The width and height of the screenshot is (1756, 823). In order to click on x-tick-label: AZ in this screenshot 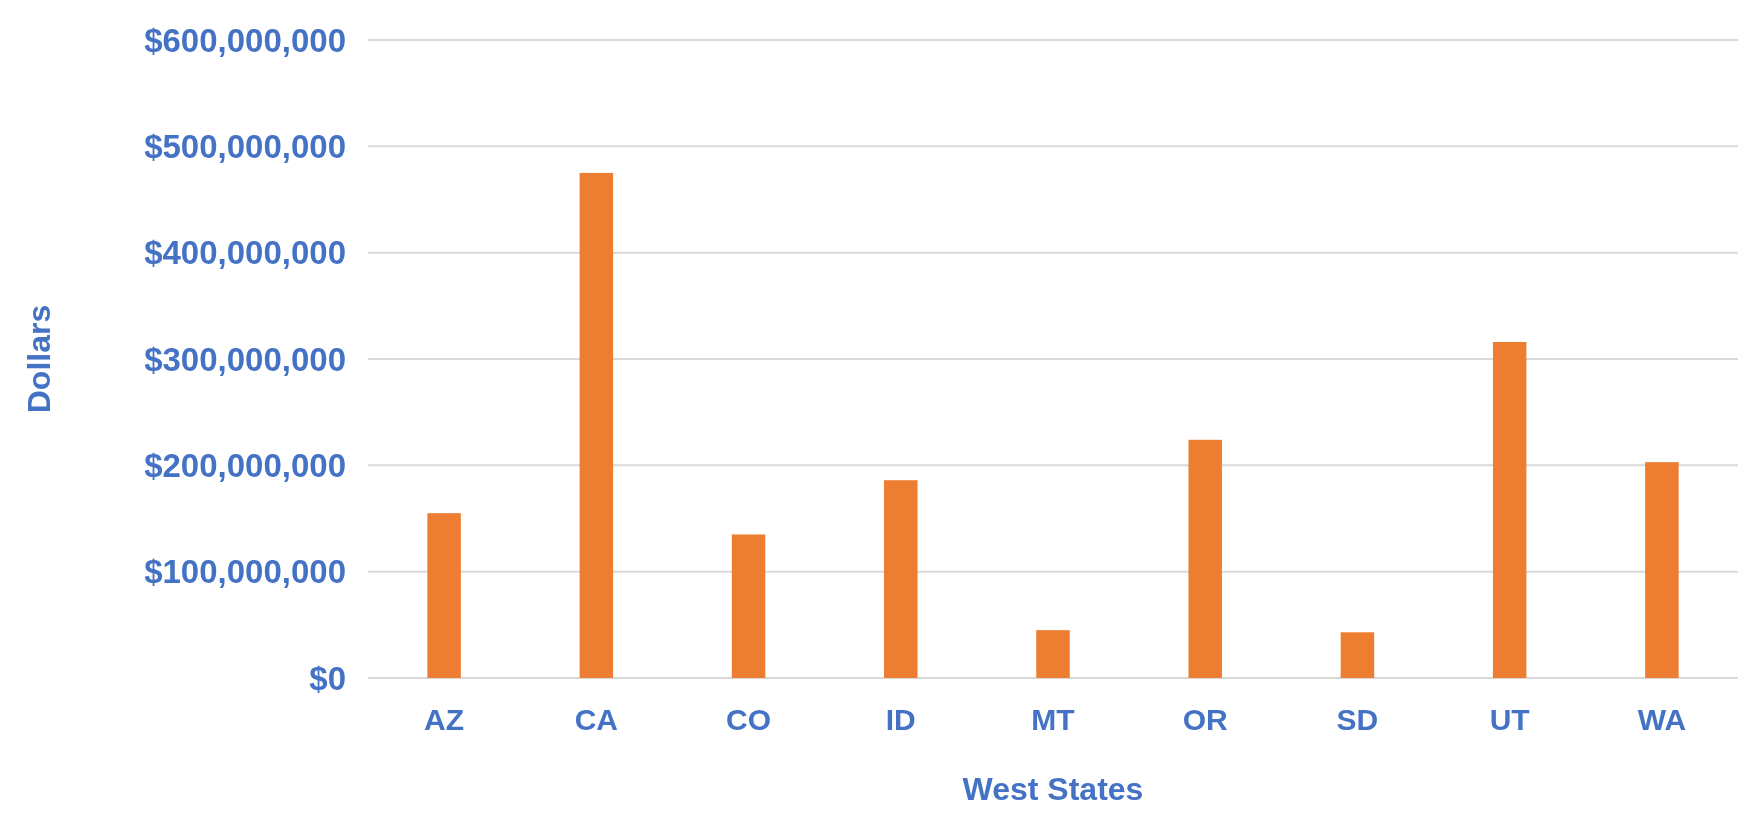, I will do `click(444, 719)`.